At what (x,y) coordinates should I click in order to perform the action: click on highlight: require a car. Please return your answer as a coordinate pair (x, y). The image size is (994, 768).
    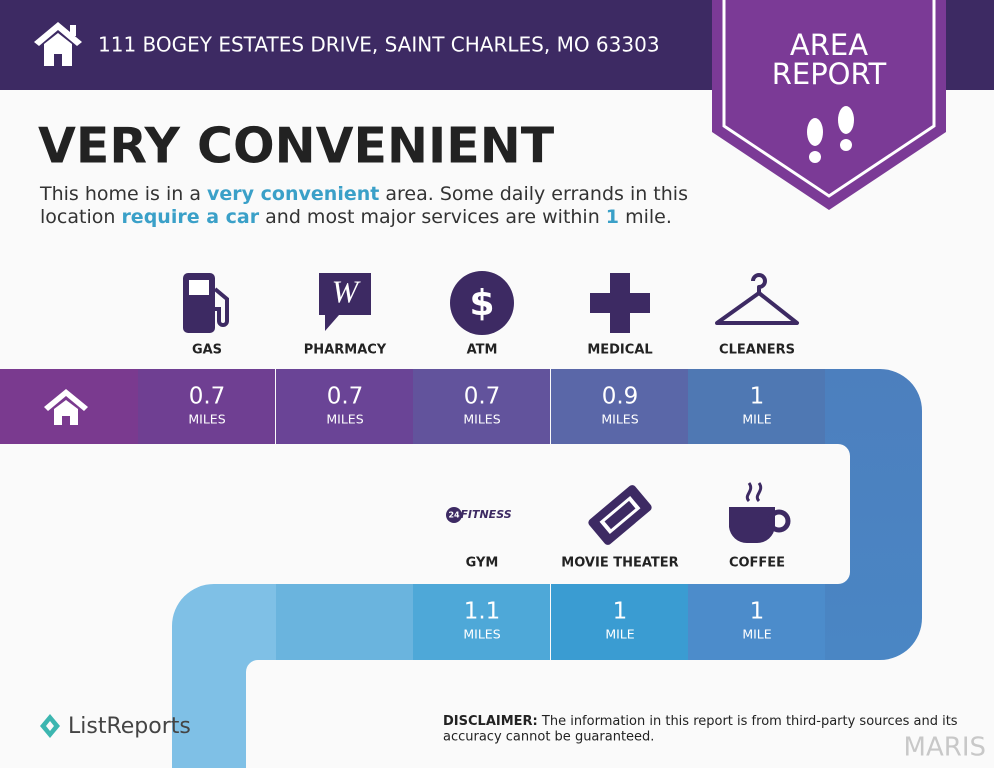
    Looking at the image, I should click on (190, 217).